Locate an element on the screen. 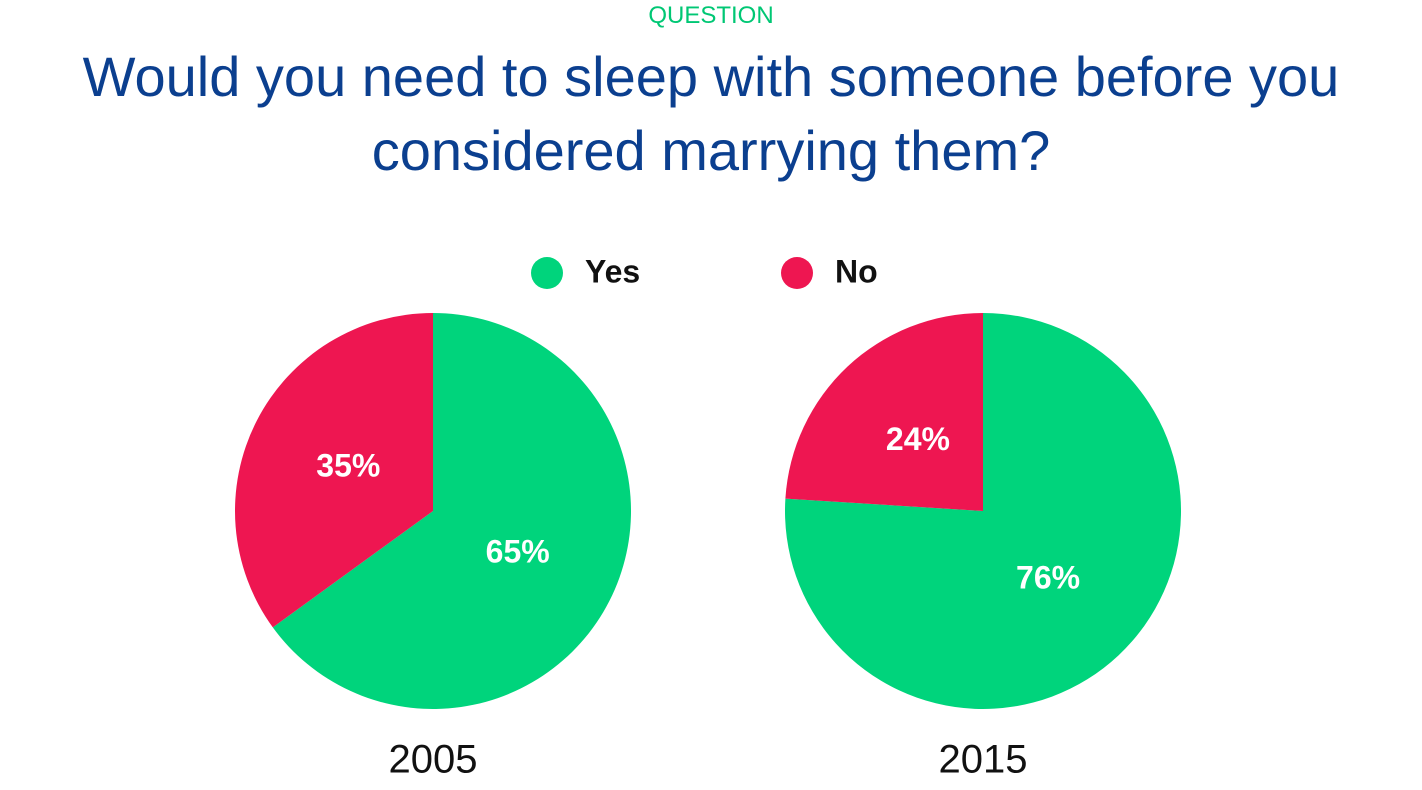 The image size is (1422, 790). legend-label: No is located at coordinates (856, 271).